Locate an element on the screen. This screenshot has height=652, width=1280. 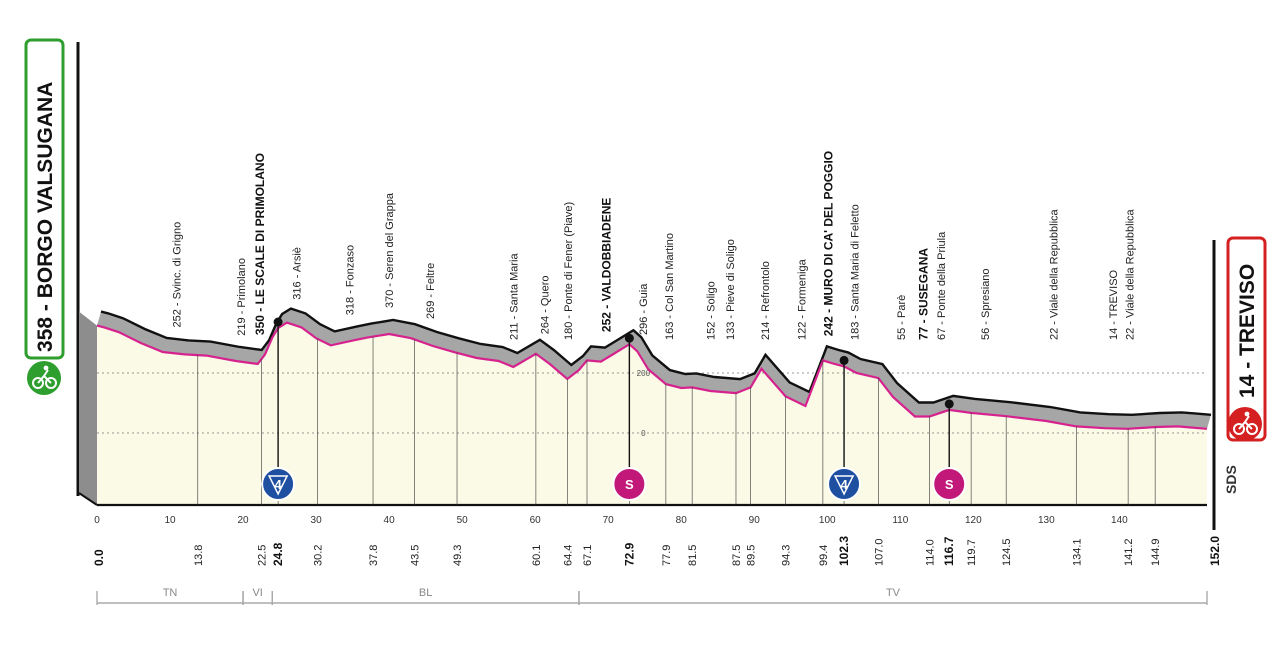
profile-start-wall is located at coordinates (88, 408).